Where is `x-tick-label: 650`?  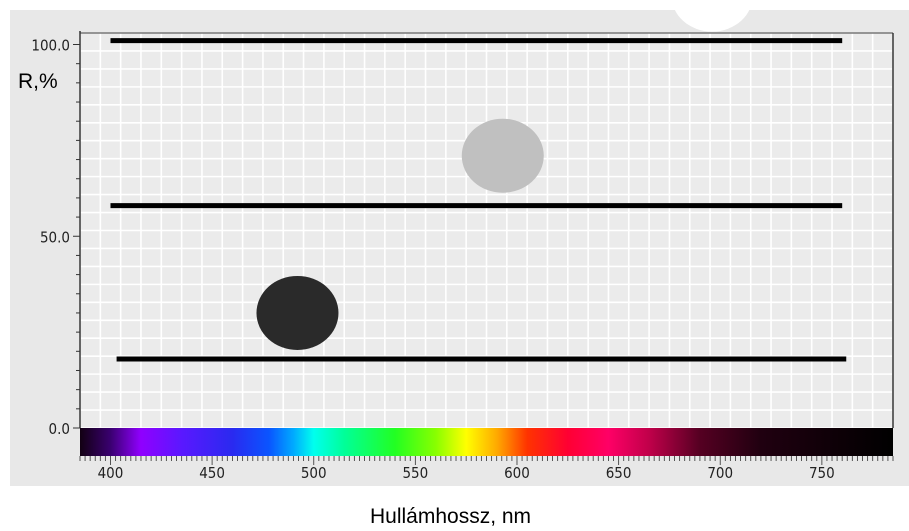
x-tick-label: 650 is located at coordinates (619, 473).